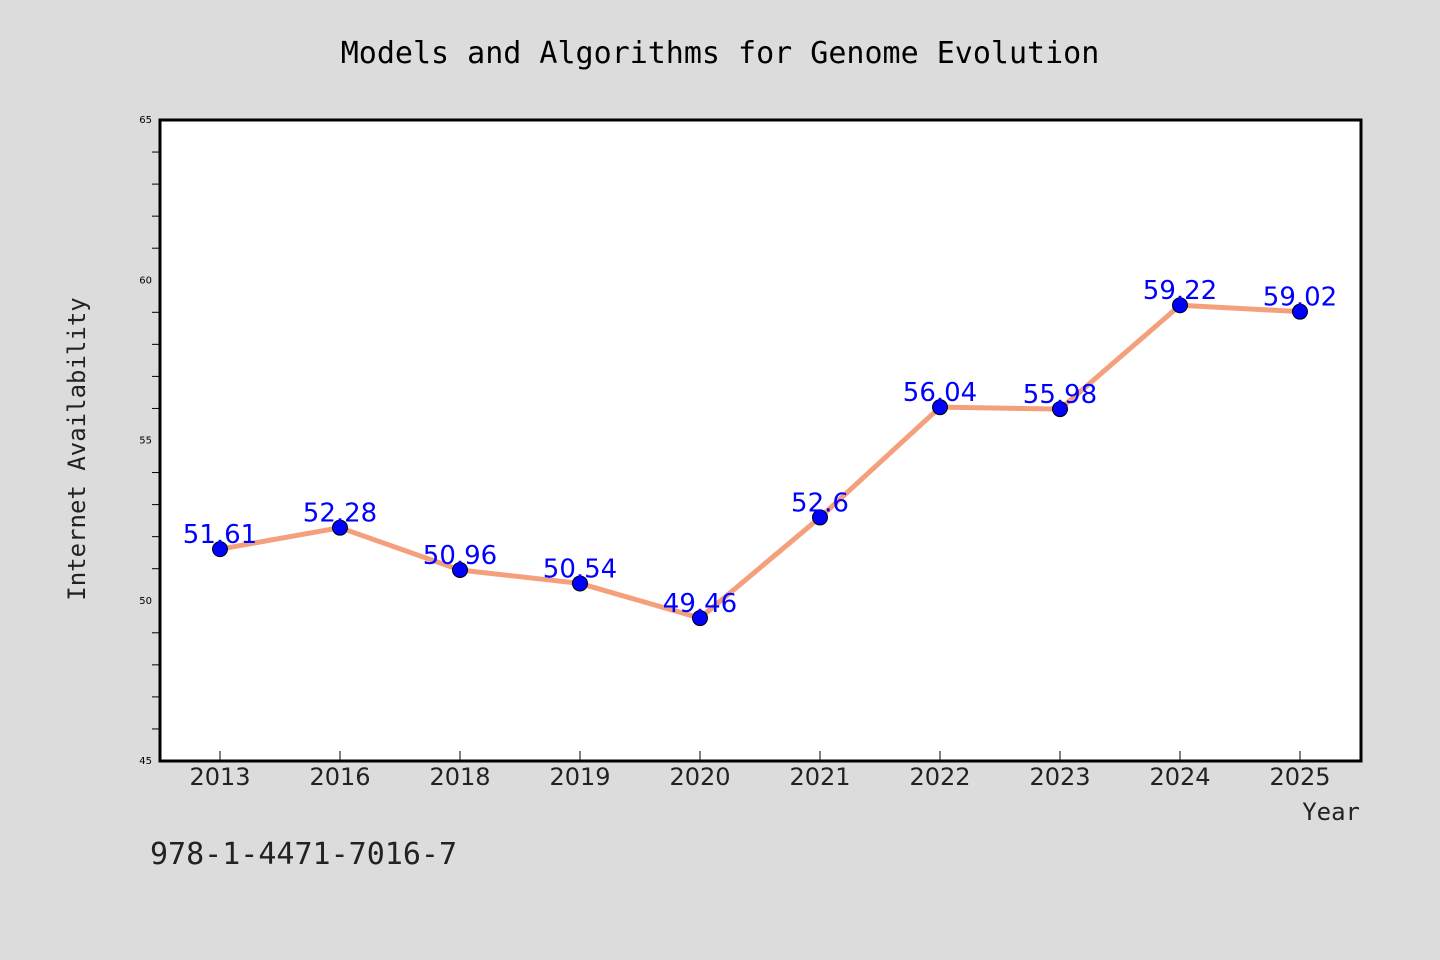 This screenshot has height=960, width=1440. I want to click on x-tick-label: 2013, so click(219, 777).